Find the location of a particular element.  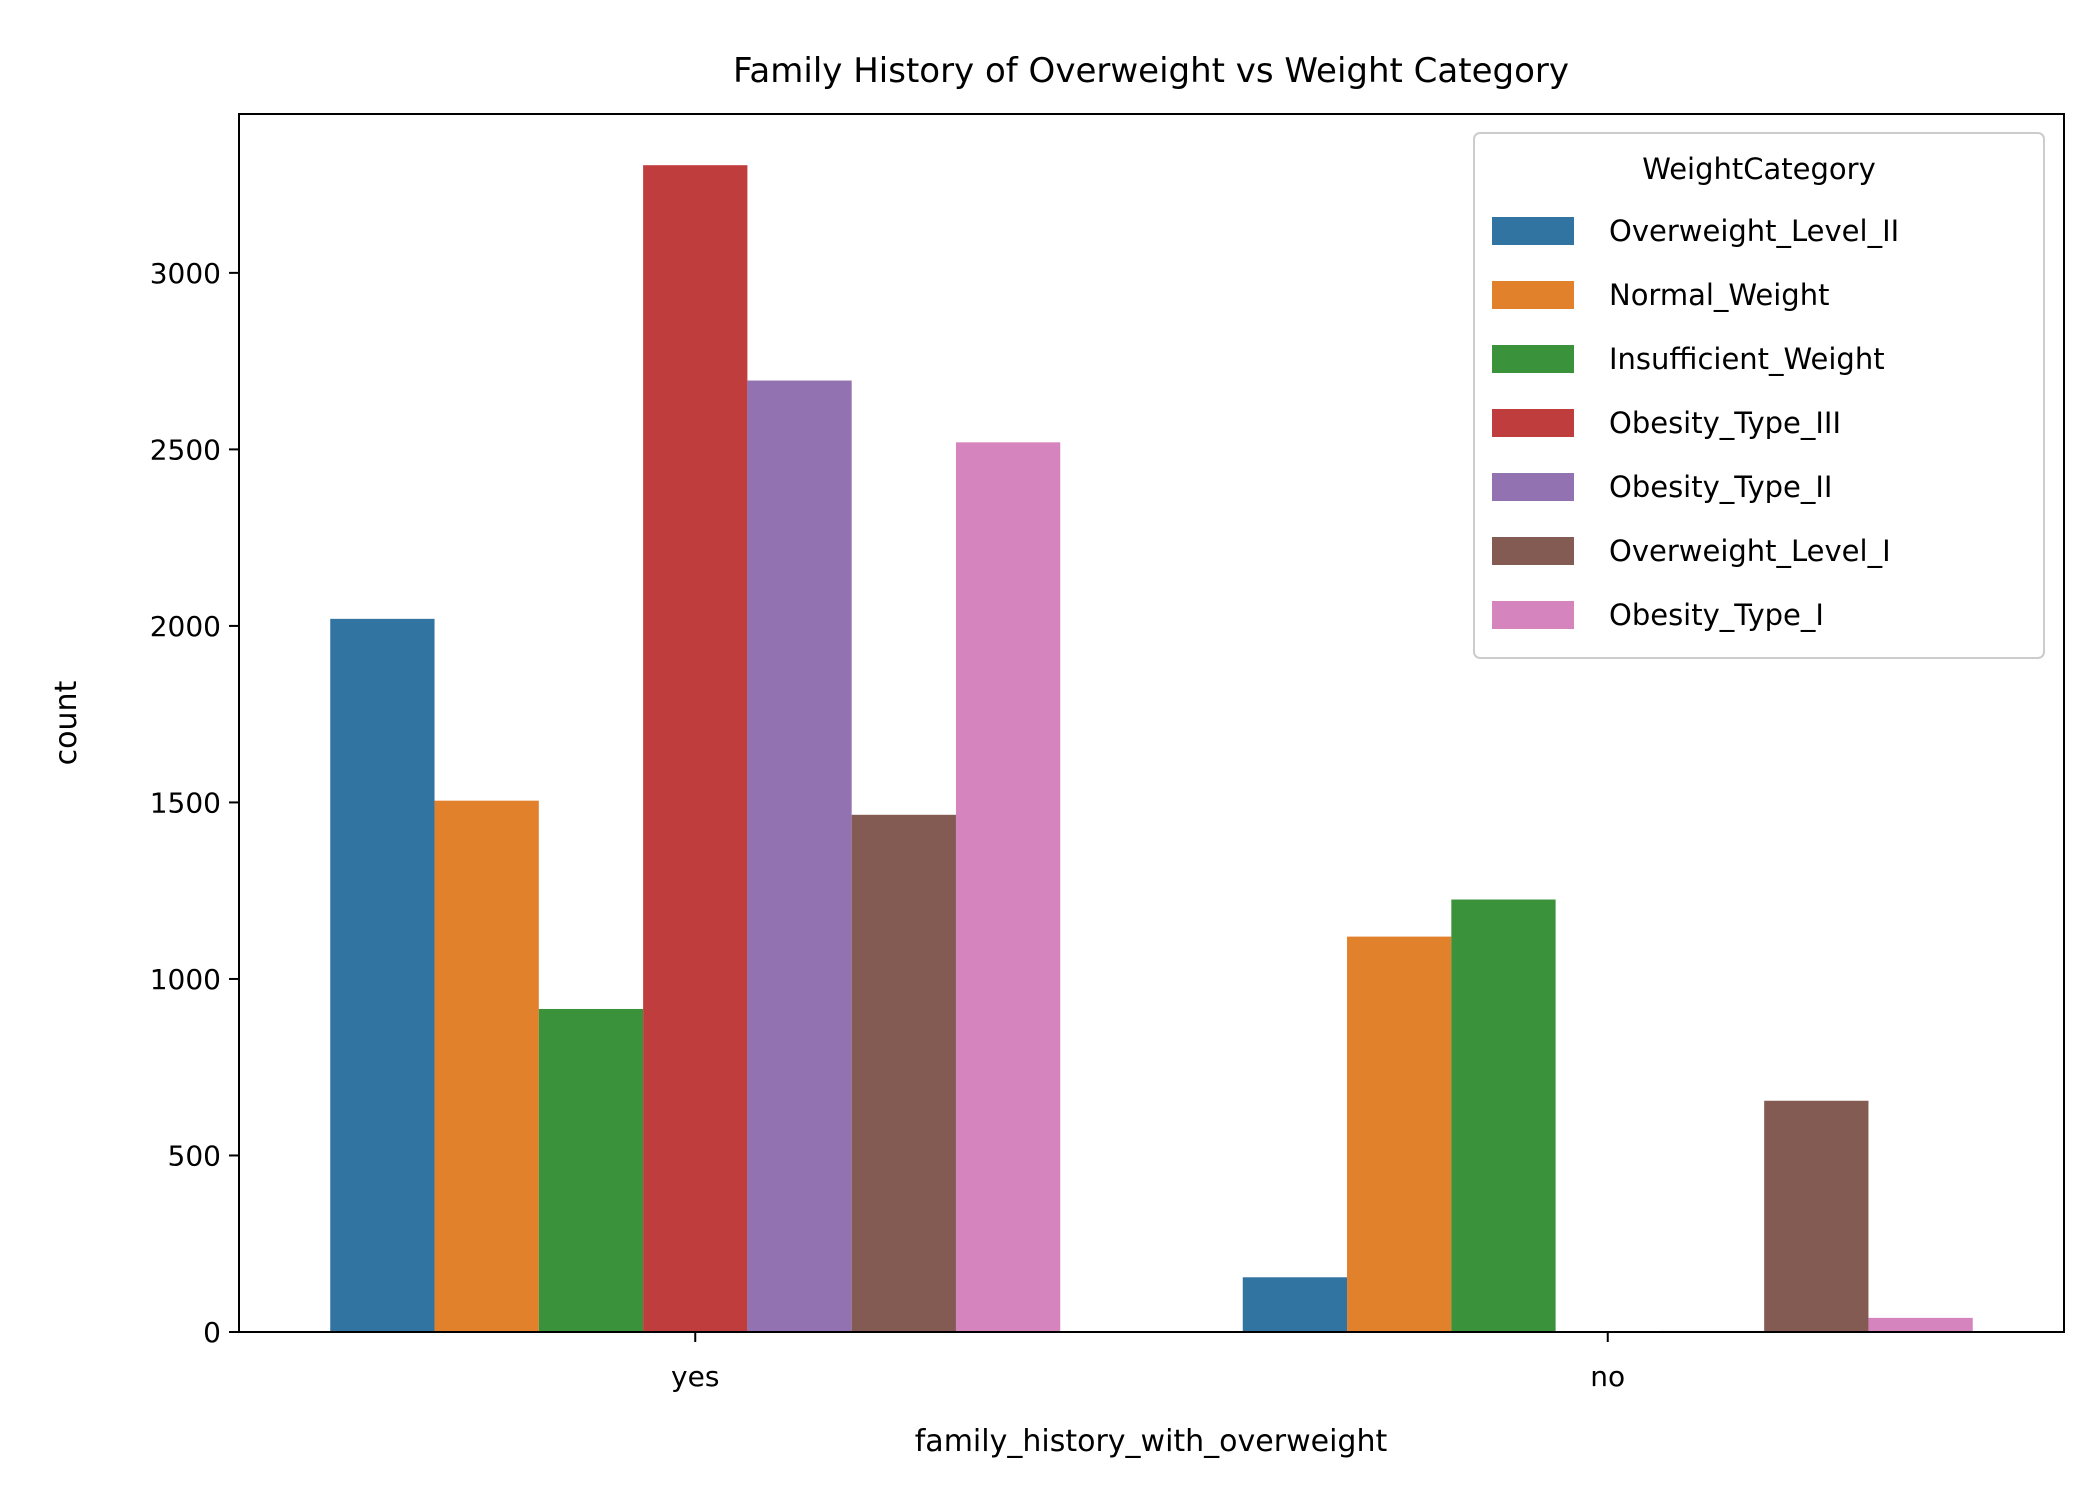

bar-overweight-level-i-no is located at coordinates (1816, 1216).